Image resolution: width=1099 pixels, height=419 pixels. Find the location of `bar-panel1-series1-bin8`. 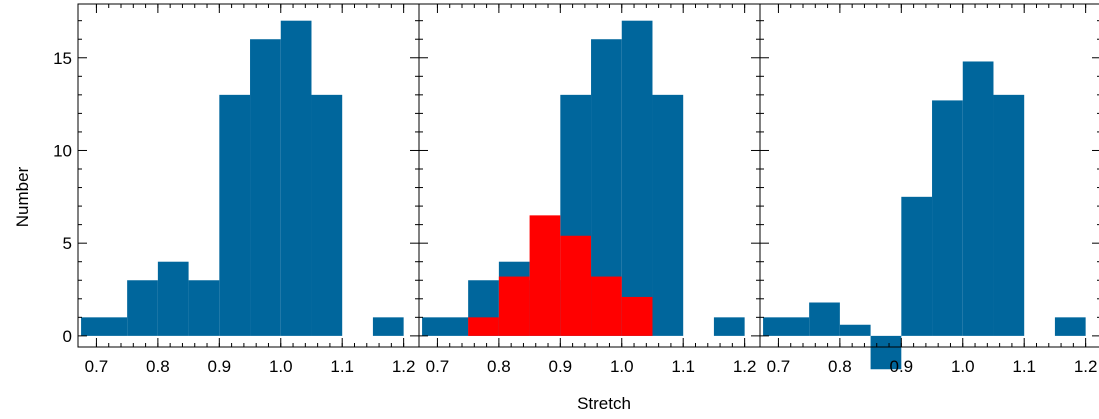

bar-panel1-series1-bin8 is located at coordinates (327, 215).